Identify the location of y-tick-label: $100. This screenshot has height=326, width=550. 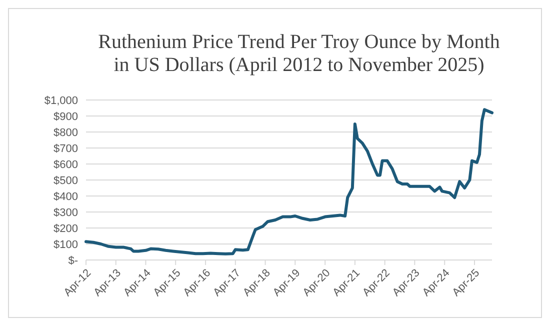
(66, 244).